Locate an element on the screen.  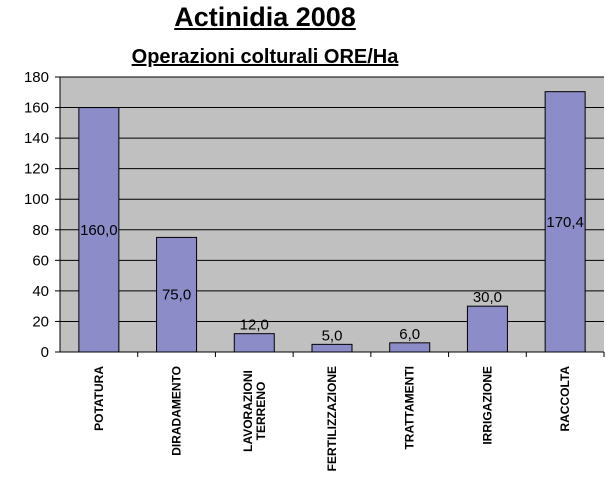
chart-title: Actinidia 2008 is located at coordinates (265, 17).